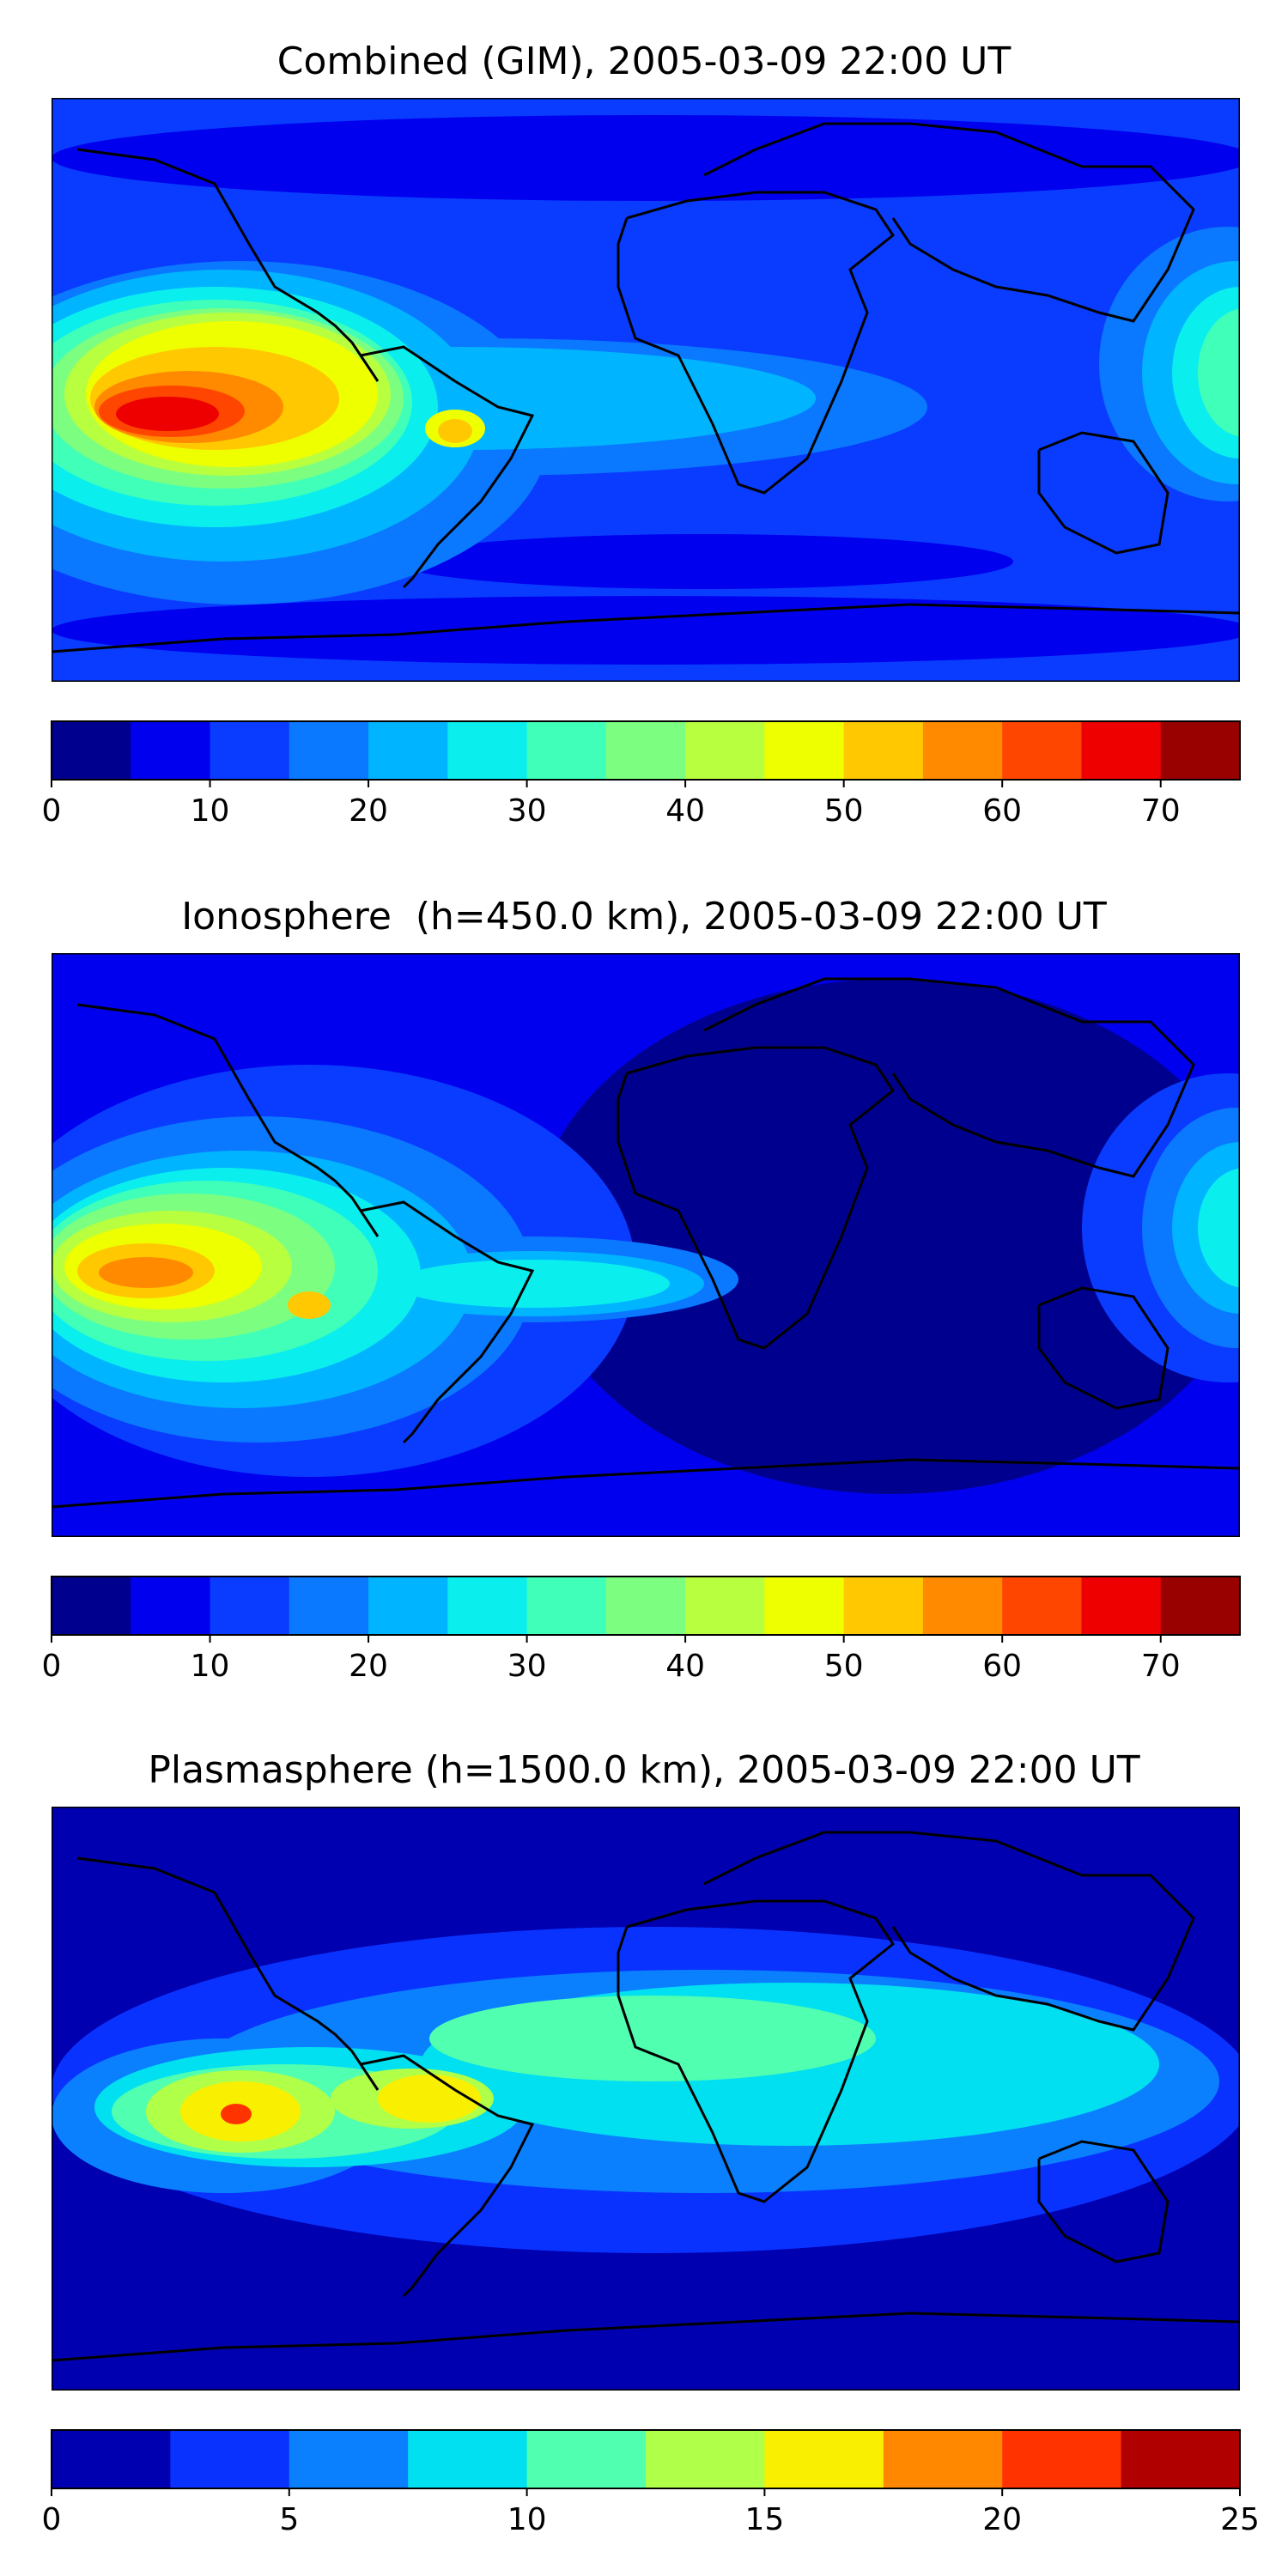 The image size is (1288, 2576). I want to click on map-title: Combined (GIM), 2005-03-09 22:00 UT, so click(644, 61).